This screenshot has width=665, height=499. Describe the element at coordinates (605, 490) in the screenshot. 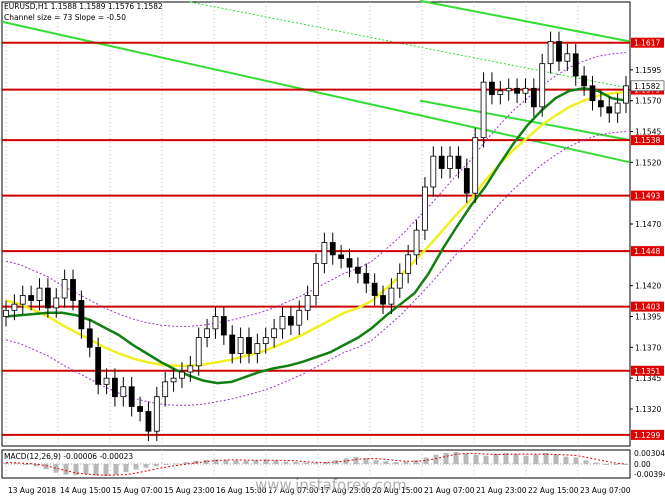

I see `x-tick-label: 23 Aug 07:00` at that location.